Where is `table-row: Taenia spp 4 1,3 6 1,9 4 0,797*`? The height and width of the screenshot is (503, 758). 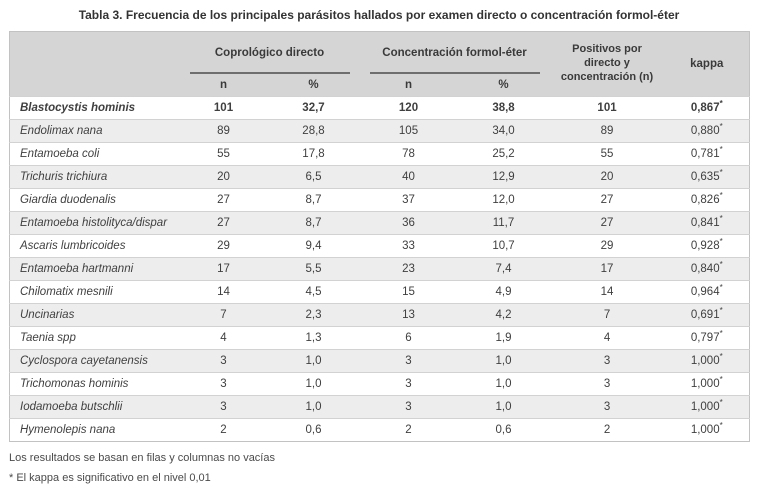 table-row: Taenia spp 4 1,3 6 1,9 4 0,797* is located at coordinates (379, 338).